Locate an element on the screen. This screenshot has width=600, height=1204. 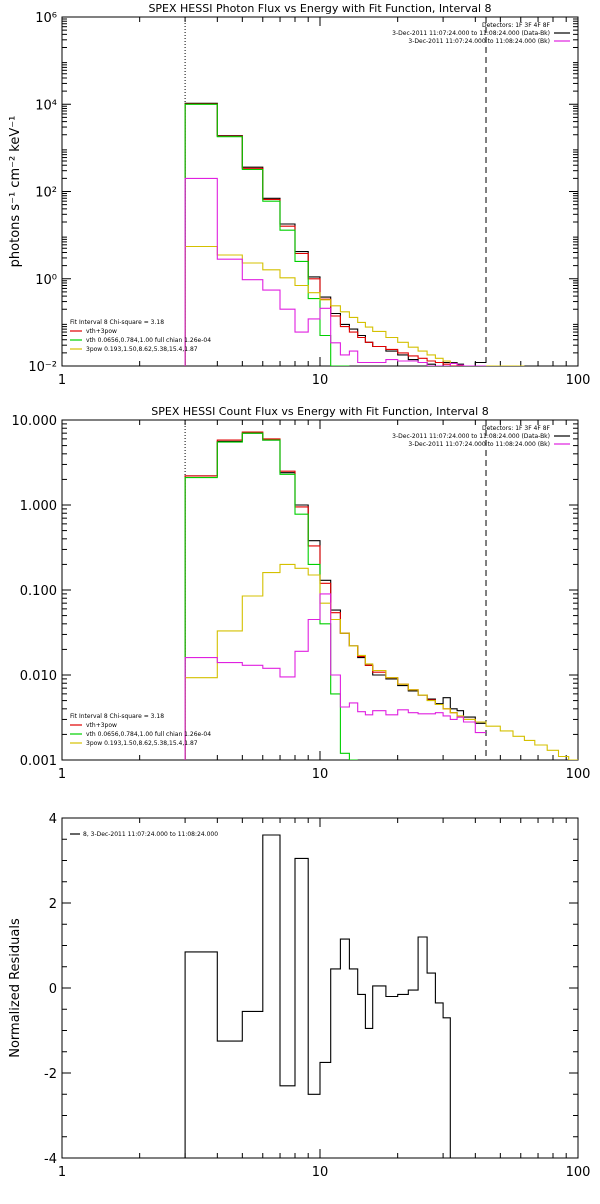
y-tick-label: 1.000 is located at coordinates (38, 506).